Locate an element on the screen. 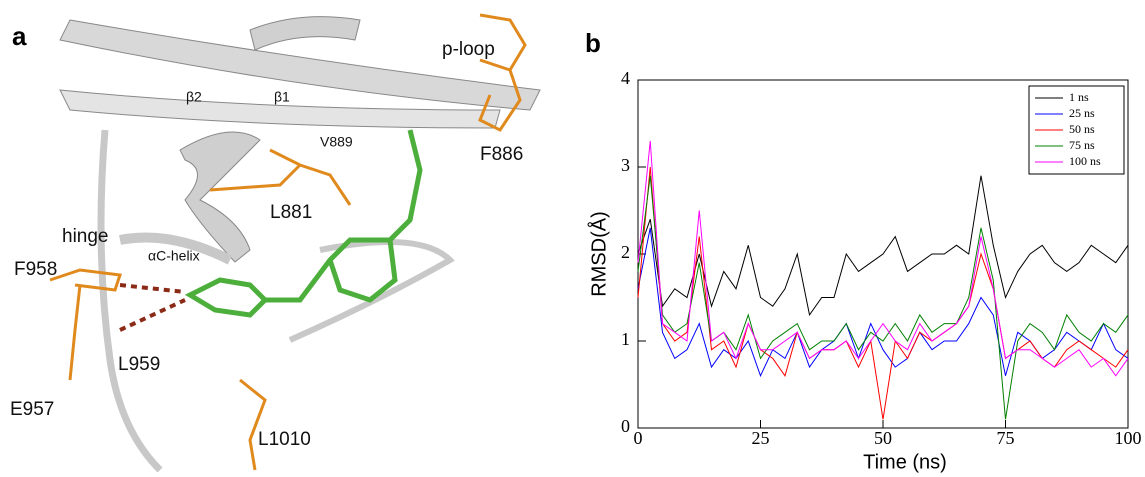  y-tick-label: 3 is located at coordinates (625, 165).